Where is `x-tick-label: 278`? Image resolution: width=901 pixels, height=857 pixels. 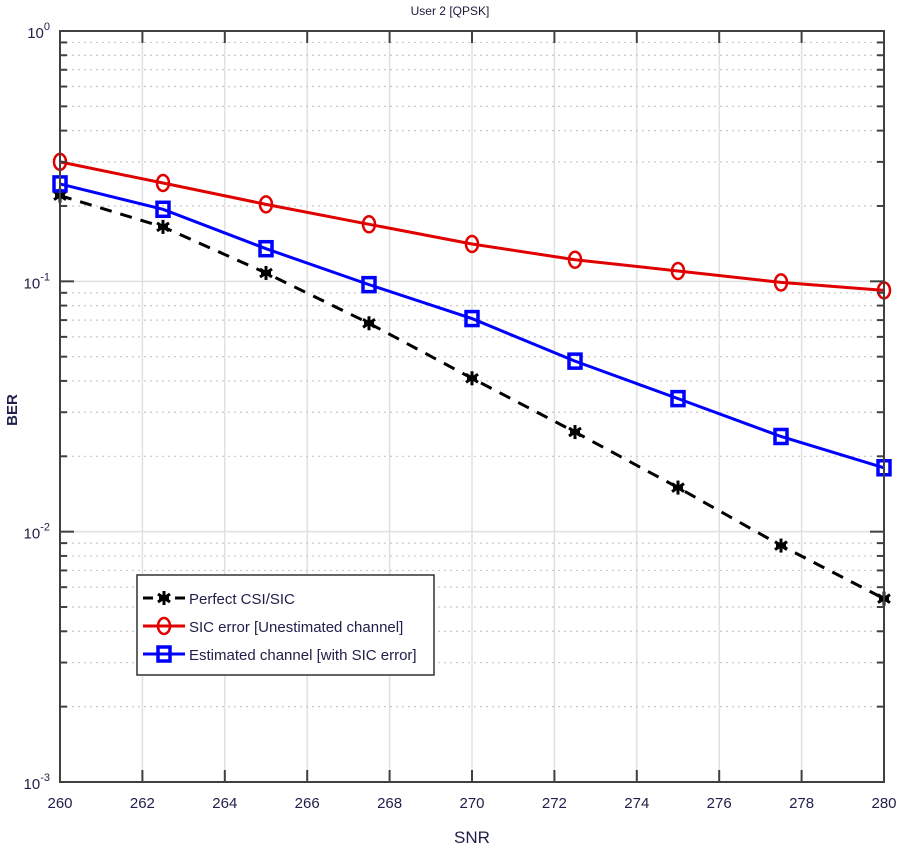
x-tick-label: 278 is located at coordinates (801, 803).